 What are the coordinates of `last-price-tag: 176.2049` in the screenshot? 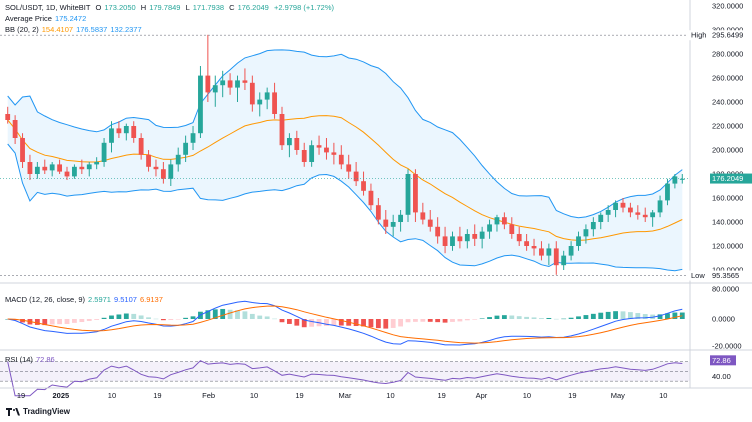 It's located at (731, 178).